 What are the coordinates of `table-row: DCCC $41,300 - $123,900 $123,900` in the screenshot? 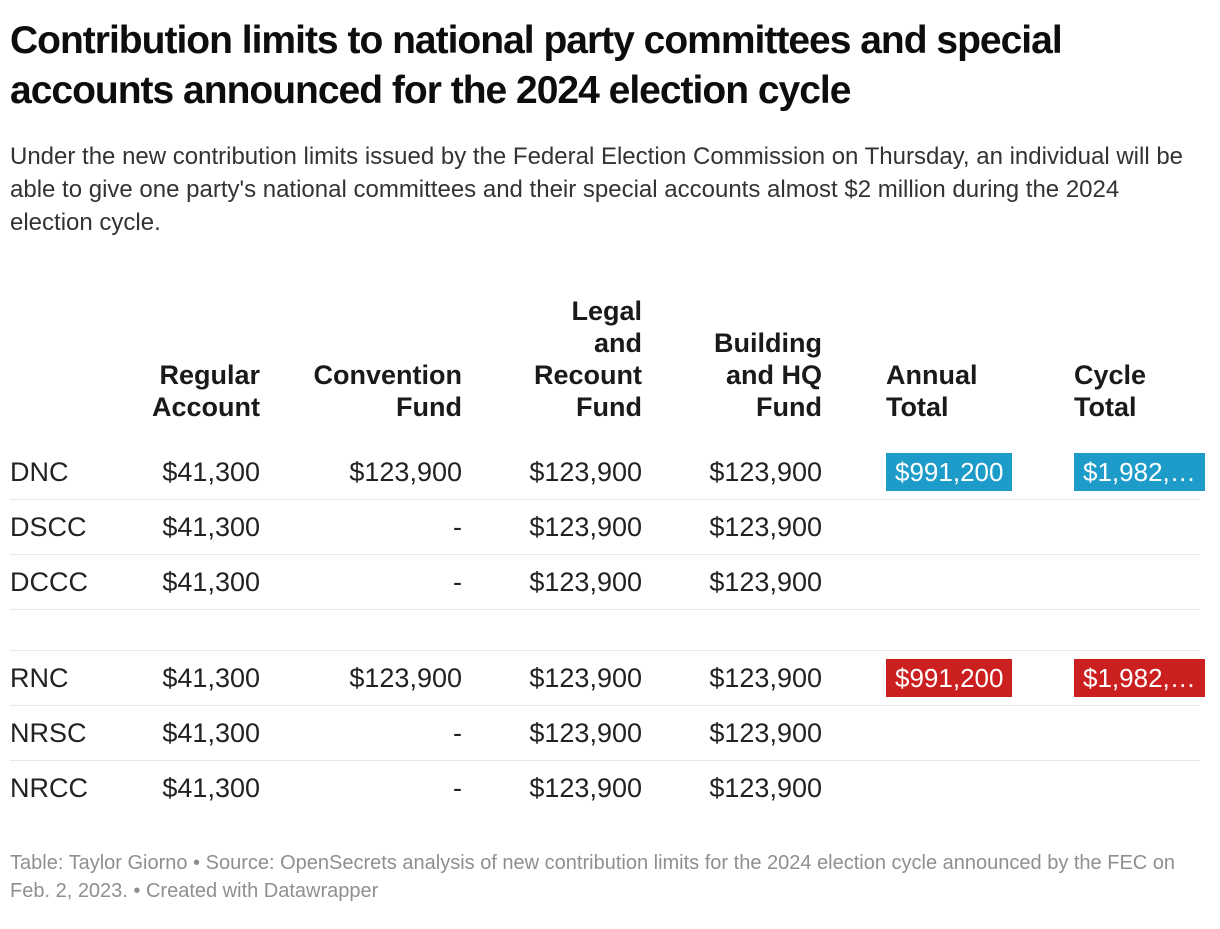 It's located at (605, 582).